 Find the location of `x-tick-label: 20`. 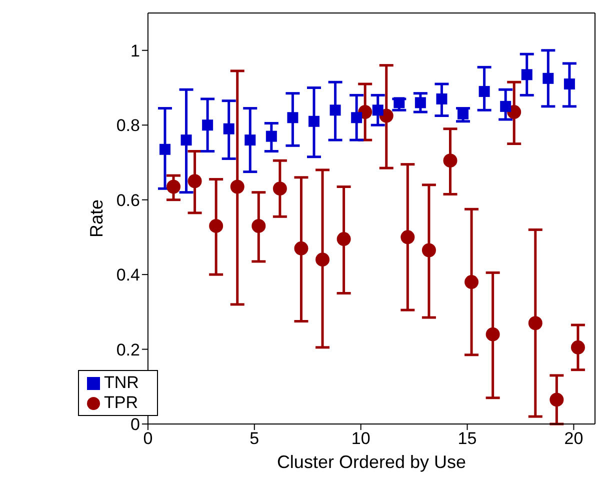

x-tick-label: 20 is located at coordinates (574, 438).